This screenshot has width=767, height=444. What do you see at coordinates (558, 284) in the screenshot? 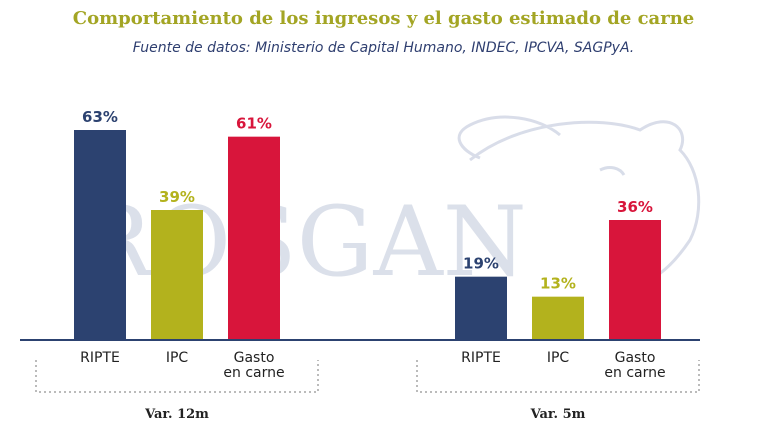
I see `value-label: 13%` at bounding box center [558, 284].